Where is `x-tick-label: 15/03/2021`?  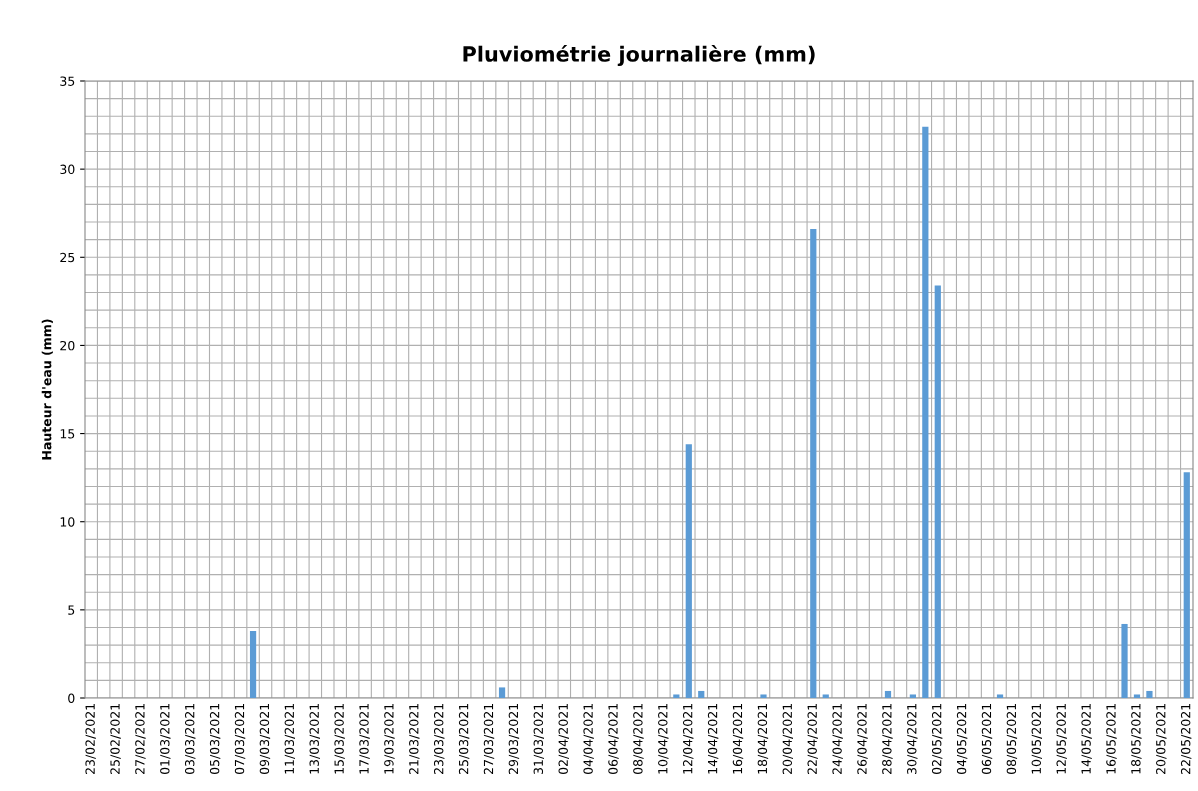
x-tick-label: 15/03/2021 is located at coordinates (339, 739).